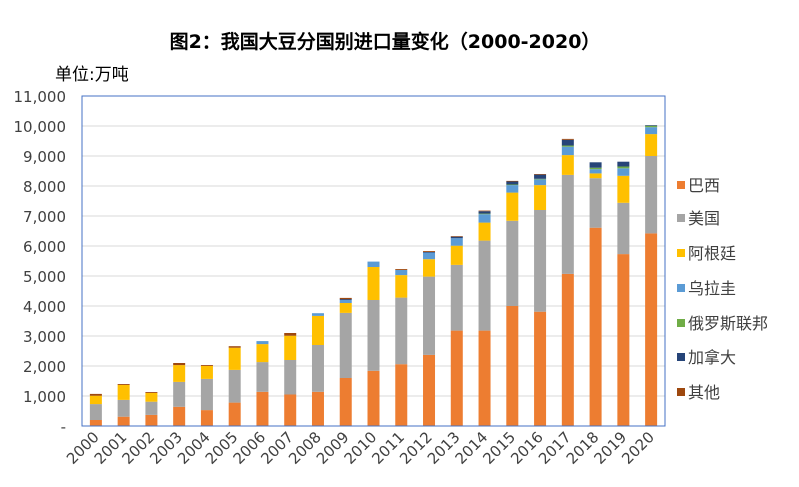  What do you see at coordinates (234, 386) in the screenshot?
I see `bar-stack-2005` at bounding box center [234, 386].